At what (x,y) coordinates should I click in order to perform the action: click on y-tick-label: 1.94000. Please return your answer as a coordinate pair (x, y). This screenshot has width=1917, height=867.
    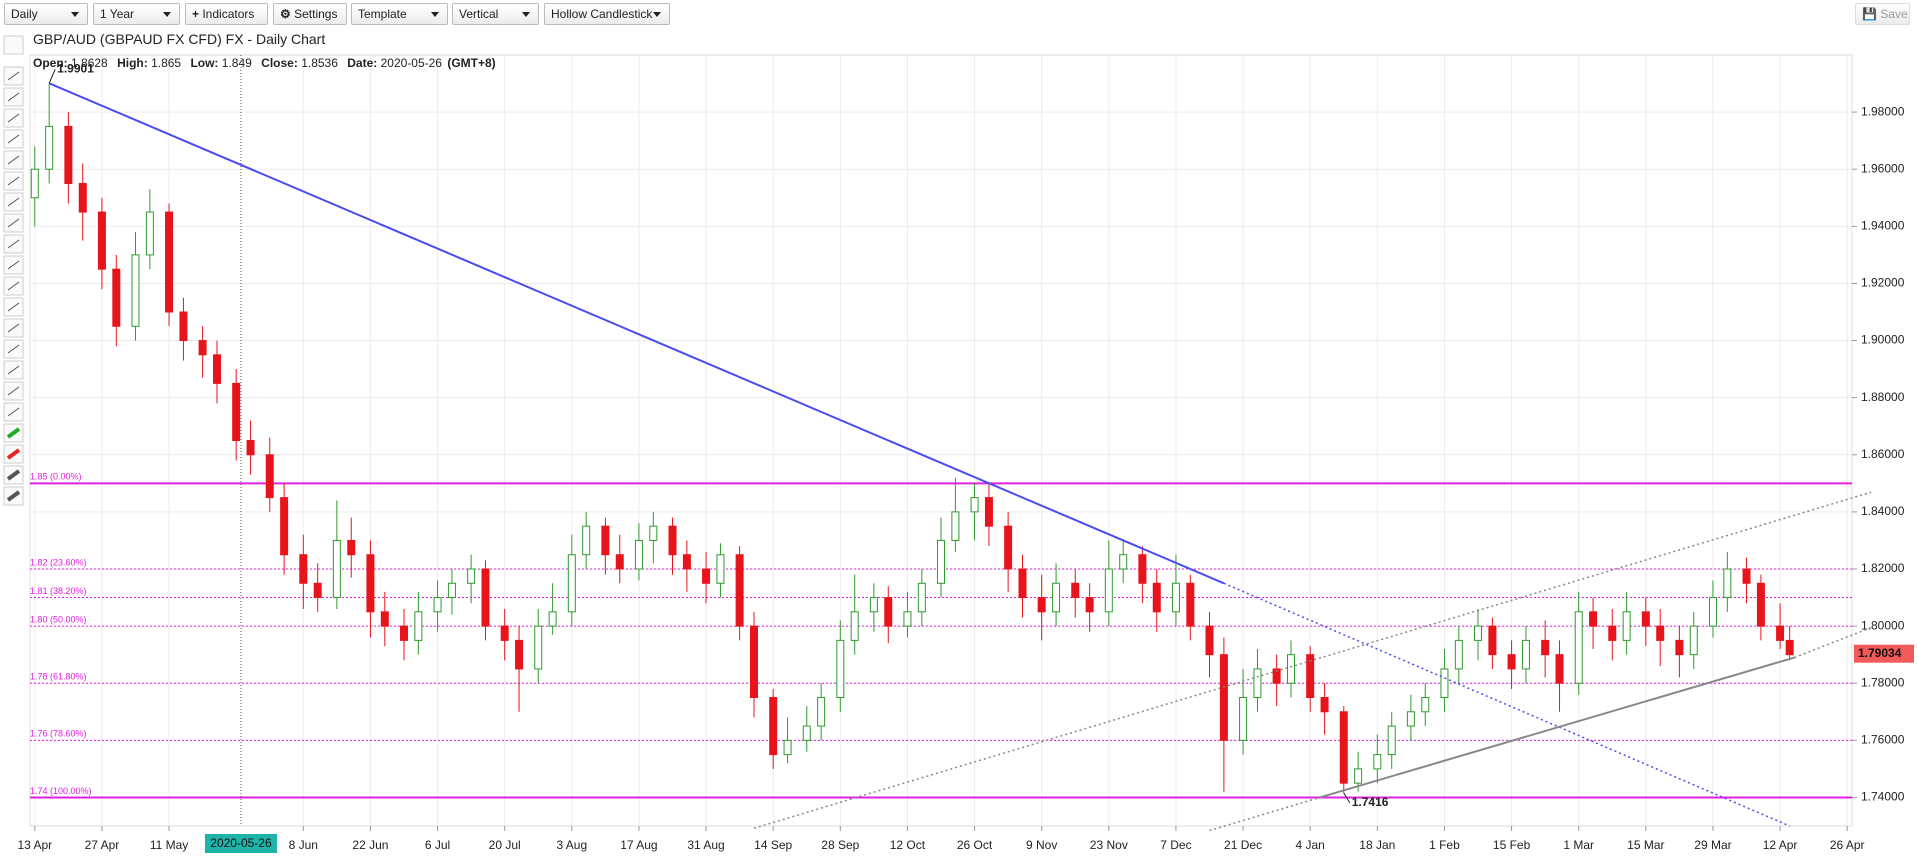
    Looking at the image, I should click on (1883, 226).